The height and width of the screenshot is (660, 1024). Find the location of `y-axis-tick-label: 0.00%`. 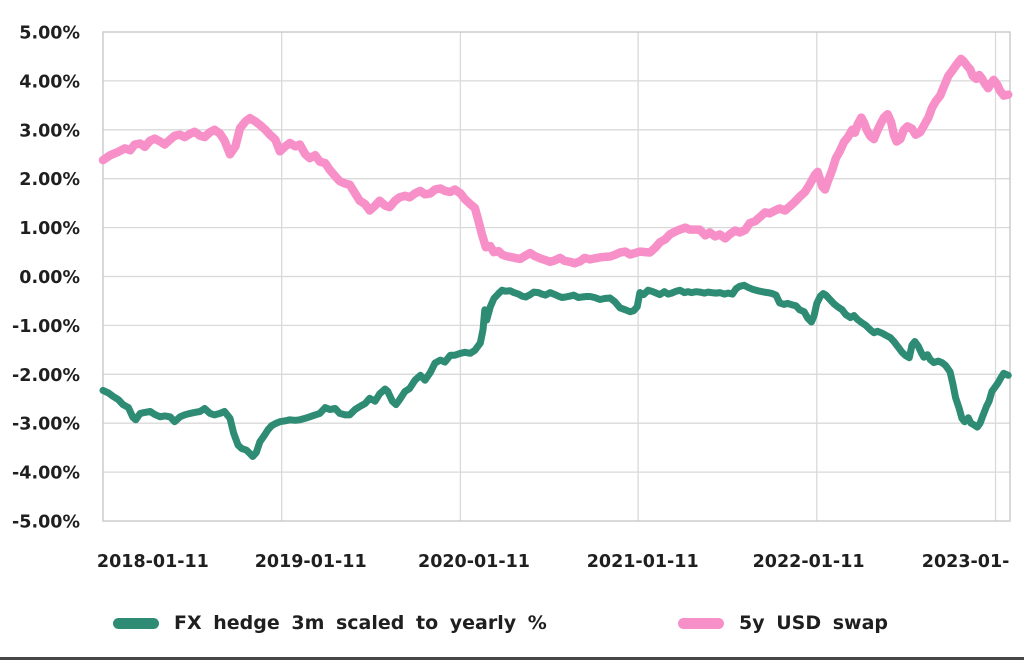

y-axis-tick-label: 0.00% is located at coordinates (49, 278).